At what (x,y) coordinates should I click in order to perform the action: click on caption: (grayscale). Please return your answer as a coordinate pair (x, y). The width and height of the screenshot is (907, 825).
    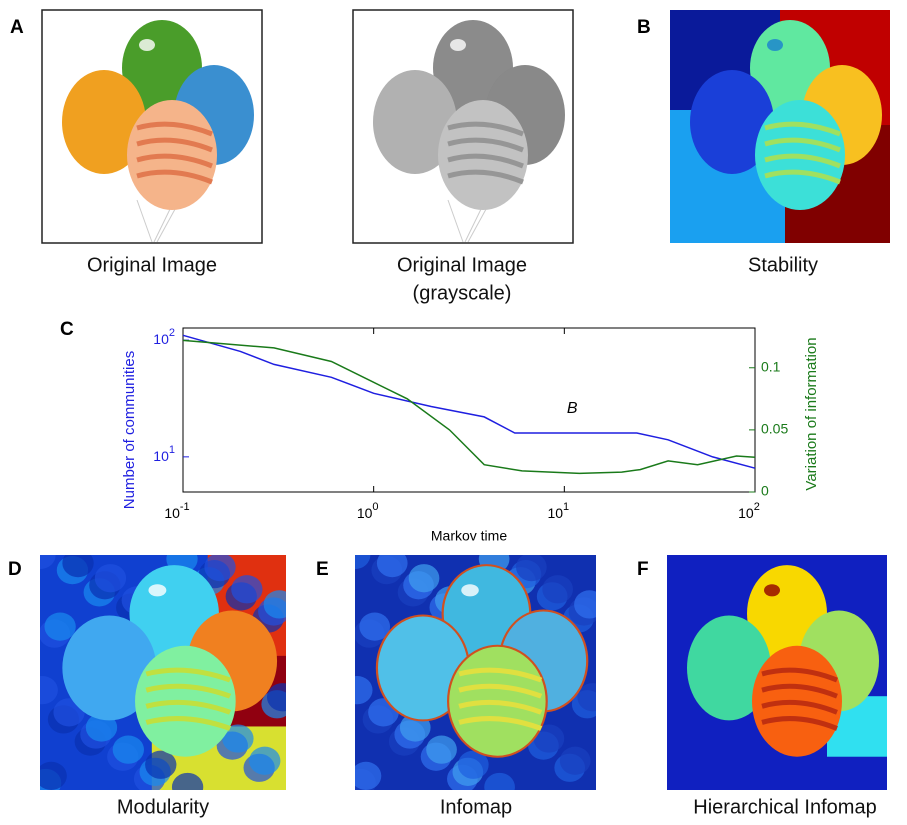
    Looking at the image, I should click on (462, 293).